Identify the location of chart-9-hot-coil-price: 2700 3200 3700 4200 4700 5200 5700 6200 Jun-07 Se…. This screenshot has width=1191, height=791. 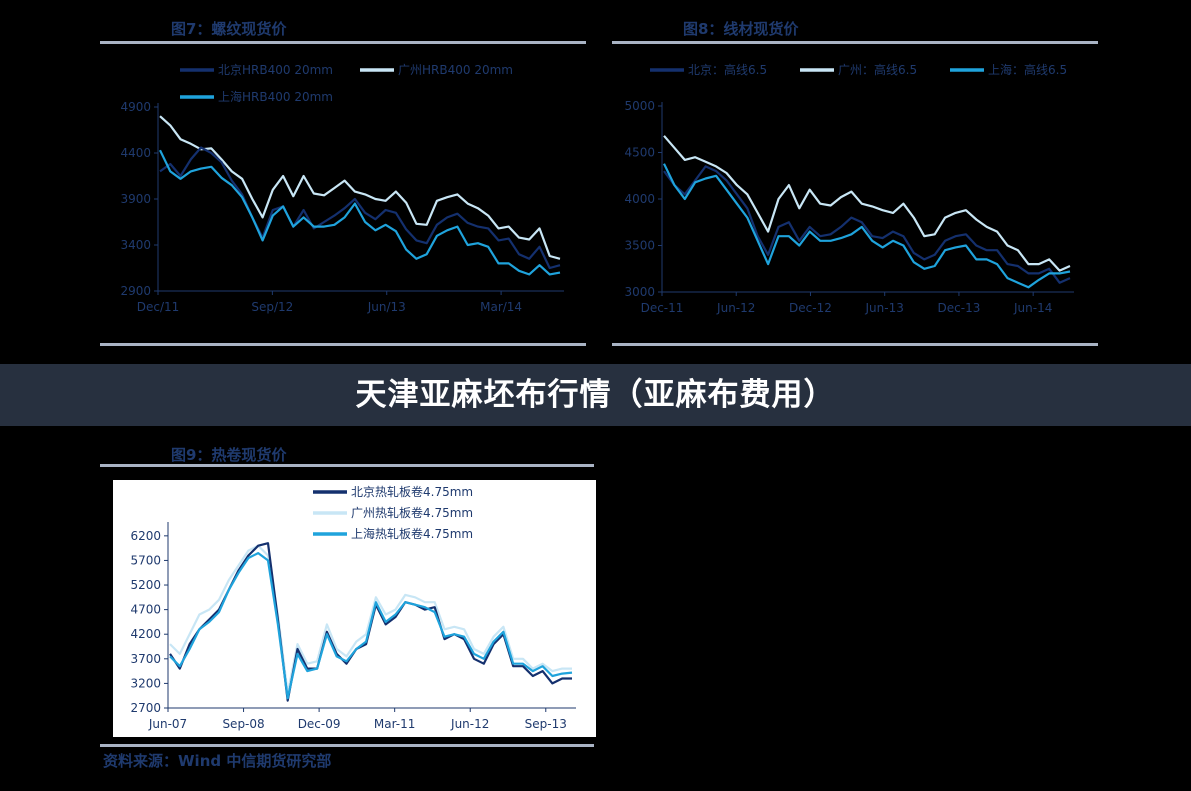
(354, 608).